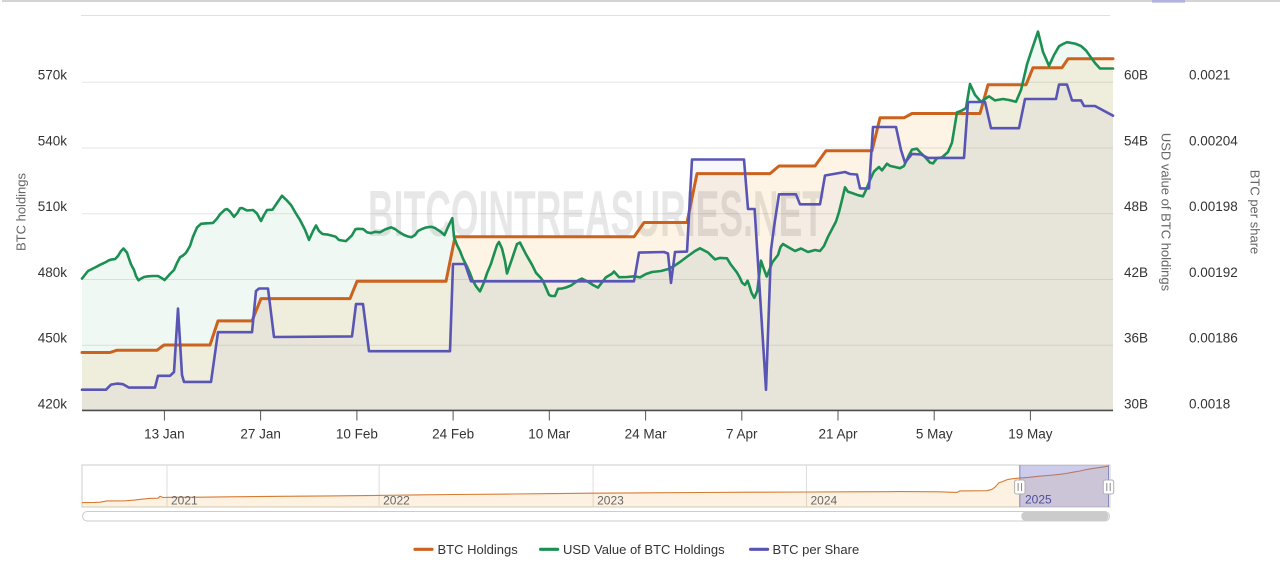 The width and height of the screenshot is (1280, 582). What do you see at coordinates (1209, 75) in the screenshot?
I see `svg-text: 0.0021` at bounding box center [1209, 75].